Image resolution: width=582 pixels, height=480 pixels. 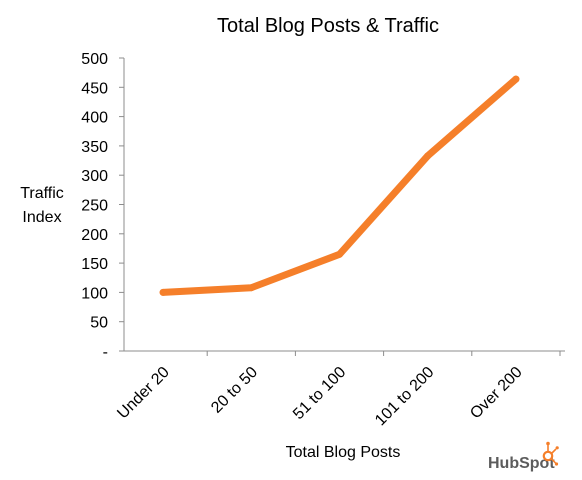 What do you see at coordinates (521, 463) in the screenshot?
I see `hubspot-logo-text: HubSpot` at bounding box center [521, 463].